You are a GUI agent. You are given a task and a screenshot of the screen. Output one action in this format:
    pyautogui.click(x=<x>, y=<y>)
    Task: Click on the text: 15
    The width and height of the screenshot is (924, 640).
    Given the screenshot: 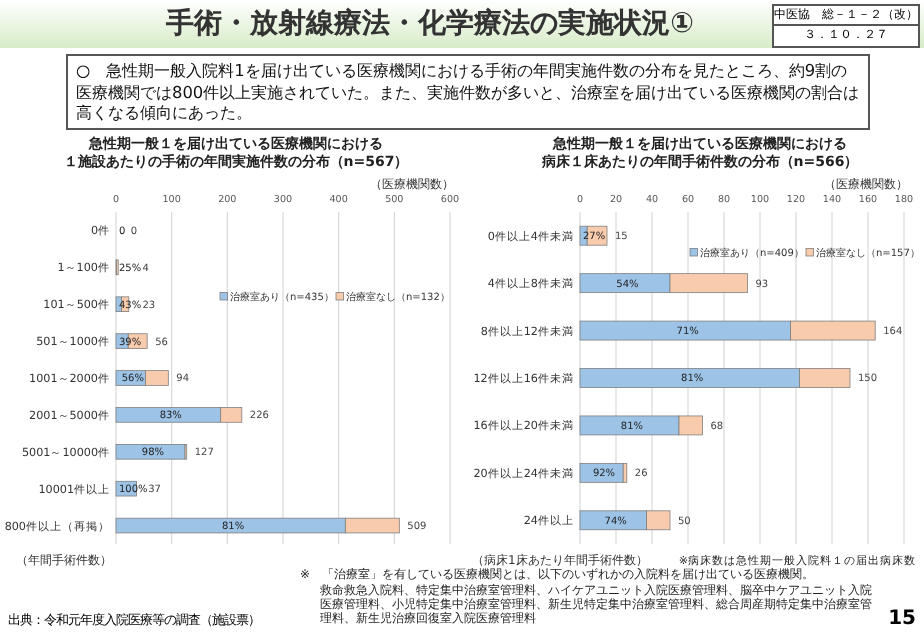 What is the action you would take?
    pyautogui.click(x=901, y=619)
    